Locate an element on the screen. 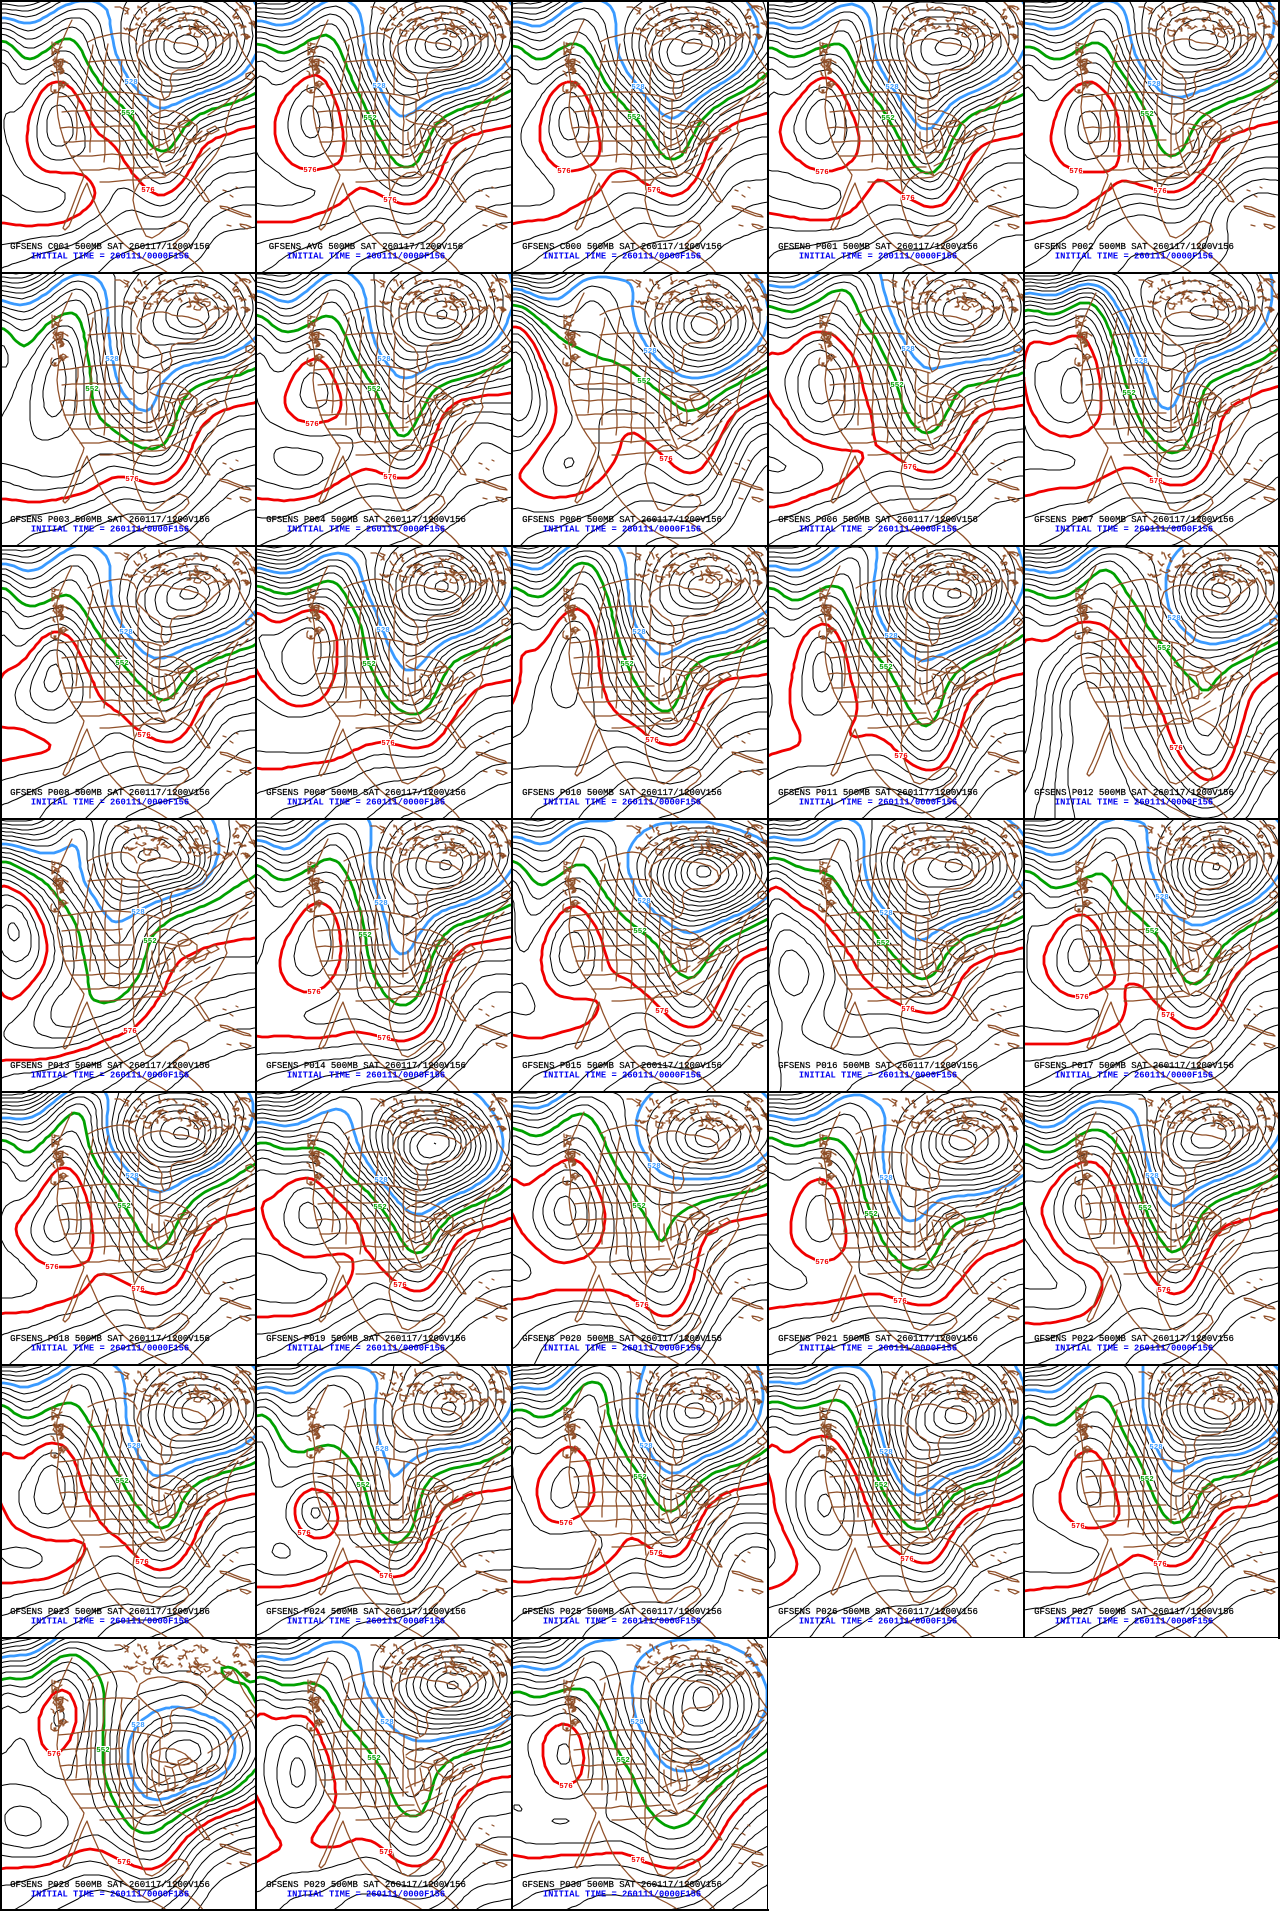  svg-text:GFSENS P017 500MB SAT 260117/1: GFSENS P017 500MB SAT 260117/1200V156 is located at coordinates (1134, 1066).